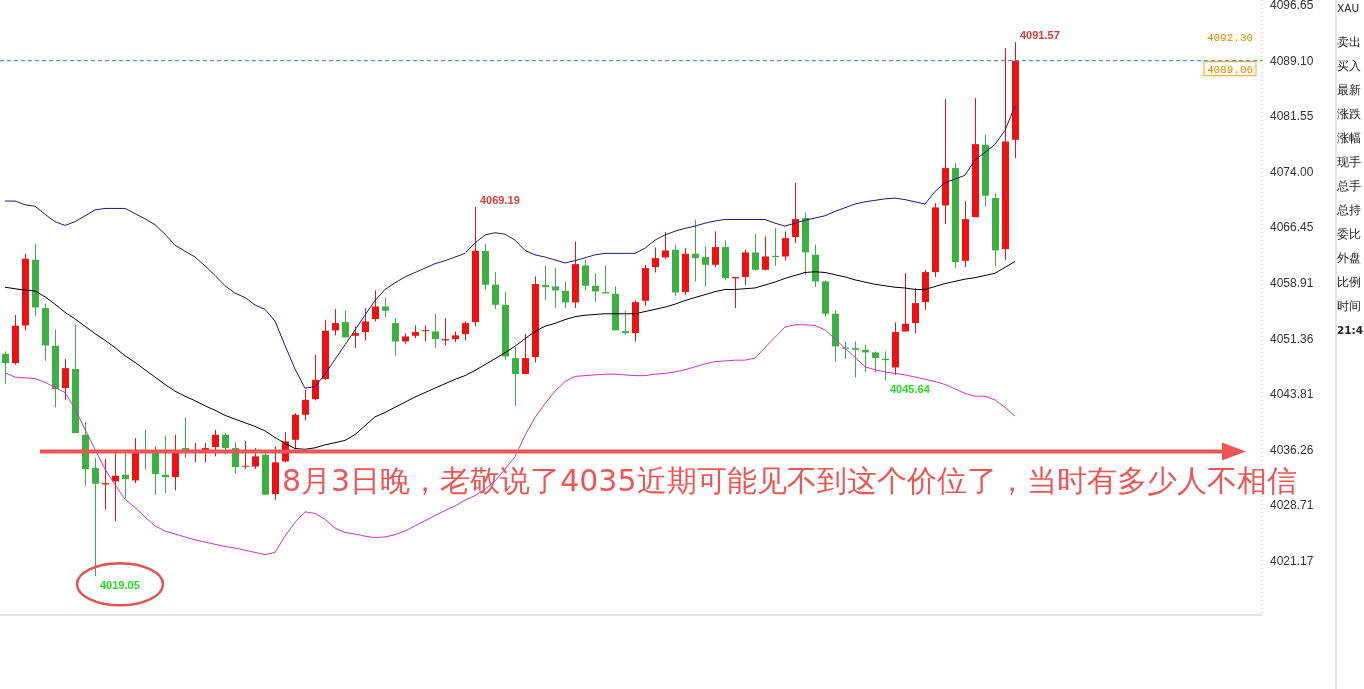 The width and height of the screenshot is (1364, 689). Describe the element at coordinates (1230, 69) in the screenshot. I see `ref-line-label: 4089.06` at that location.